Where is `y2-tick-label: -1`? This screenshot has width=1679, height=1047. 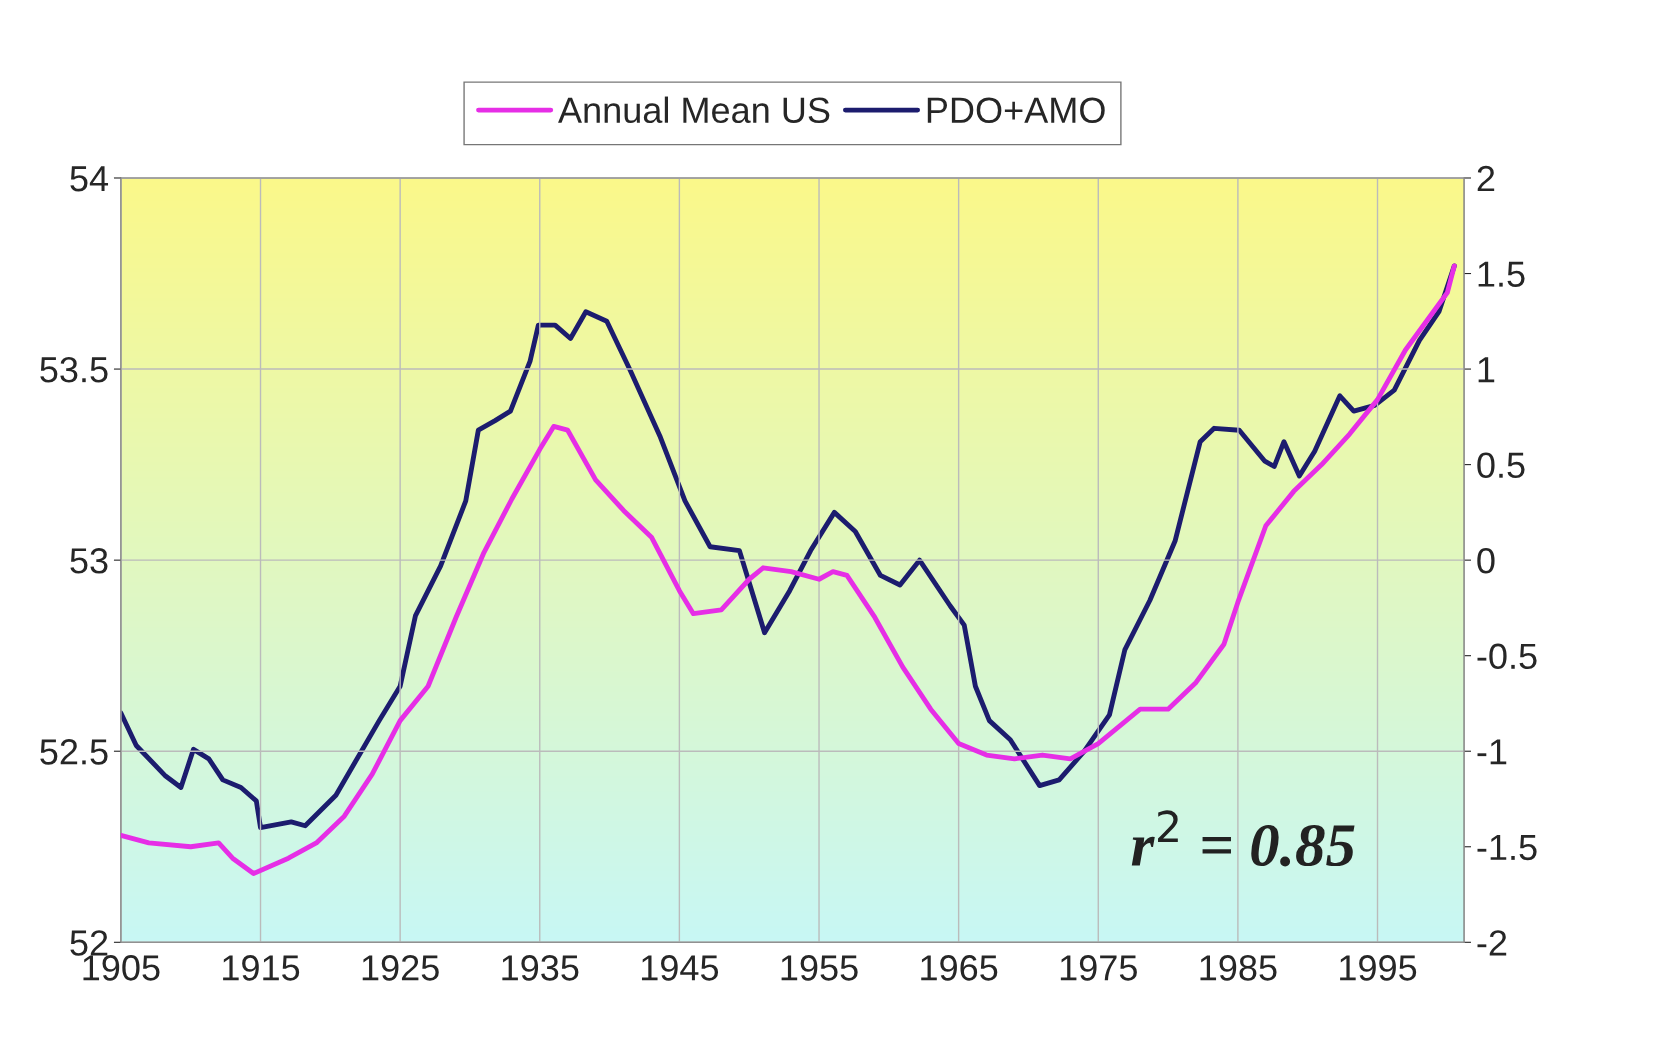 y2-tick-label: -1 is located at coordinates (1492, 752).